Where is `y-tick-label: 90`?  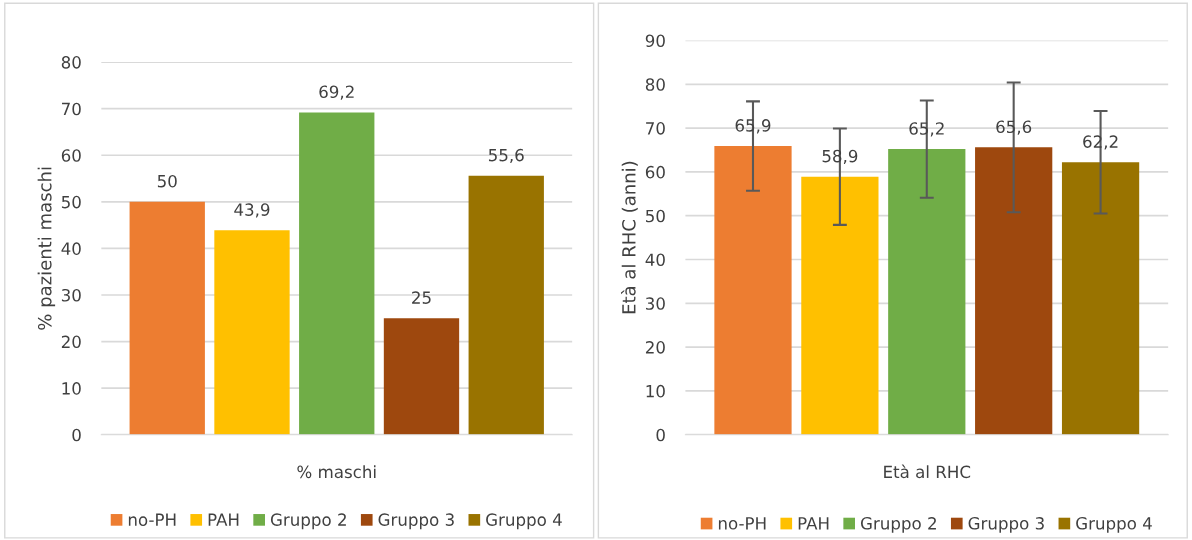 y-tick-label: 90 is located at coordinates (655, 41).